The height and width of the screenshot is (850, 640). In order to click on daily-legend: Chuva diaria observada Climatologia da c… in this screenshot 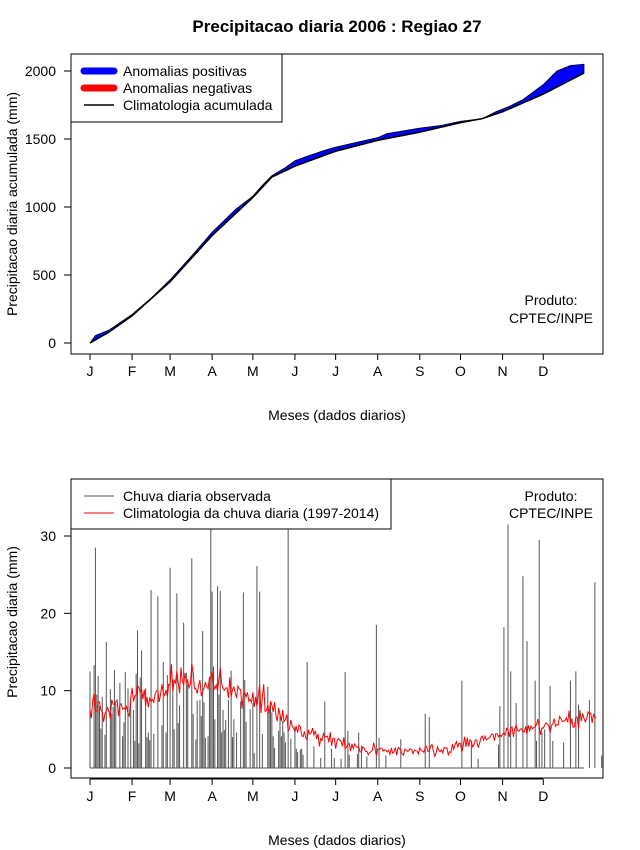, I will do `click(231, 504)`.